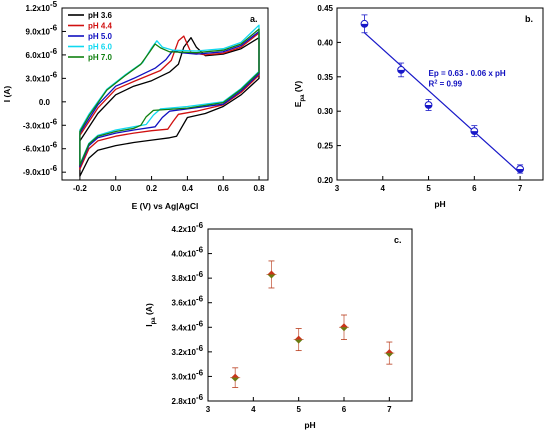  Describe the element at coordinates (100, 36) in the screenshot. I see `legend-label: pH 5.0` at that location.